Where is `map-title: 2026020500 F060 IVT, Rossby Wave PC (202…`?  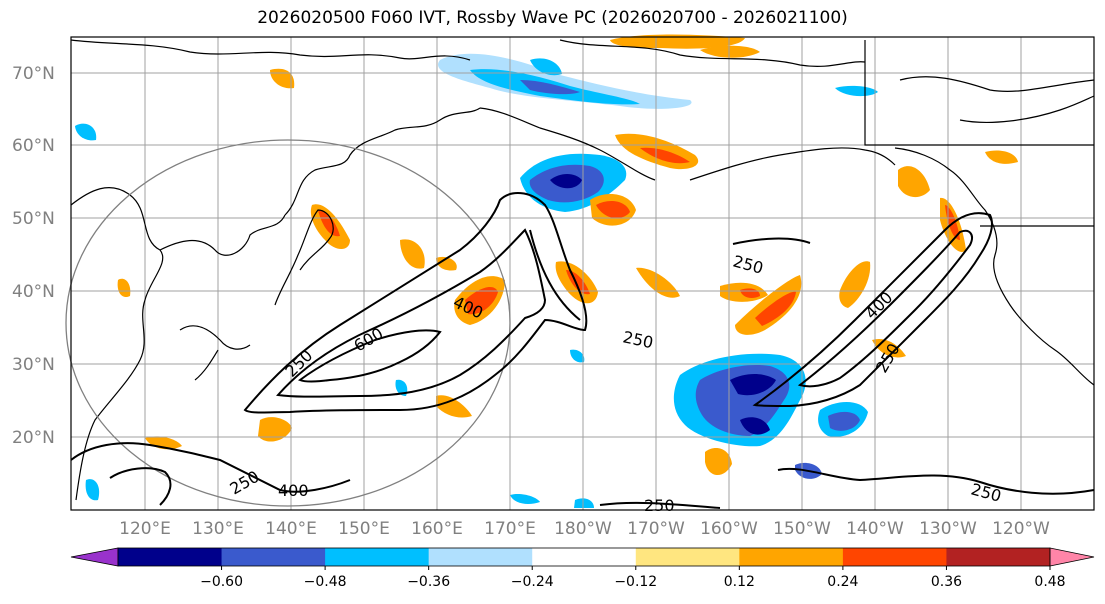
map-title: 2026020500 F060 IVT, Rossby Wave PC (202… is located at coordinates (552, 18).